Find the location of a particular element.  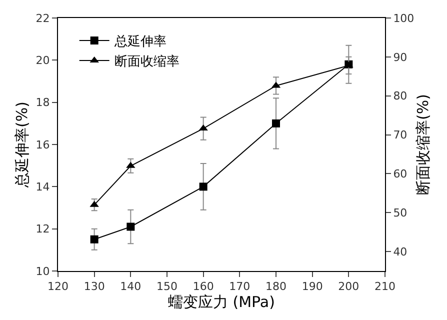

y-tick-label: 20 is located at coordinates (43, 61).